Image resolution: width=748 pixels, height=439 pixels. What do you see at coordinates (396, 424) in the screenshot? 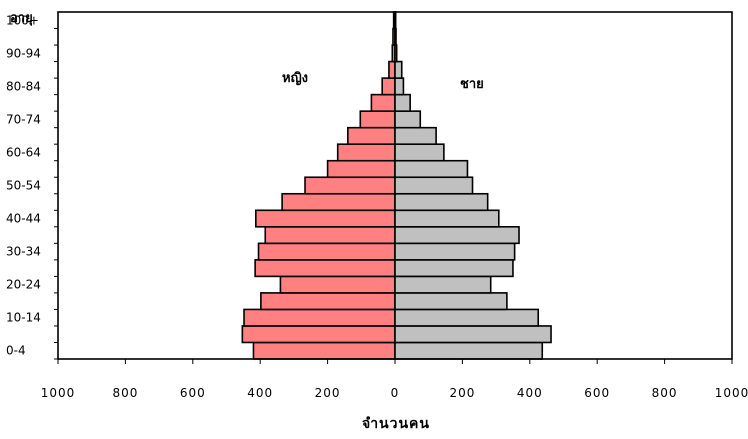
I see `x-axis-title: จำนวนคน` at bounding box center [396, 424].